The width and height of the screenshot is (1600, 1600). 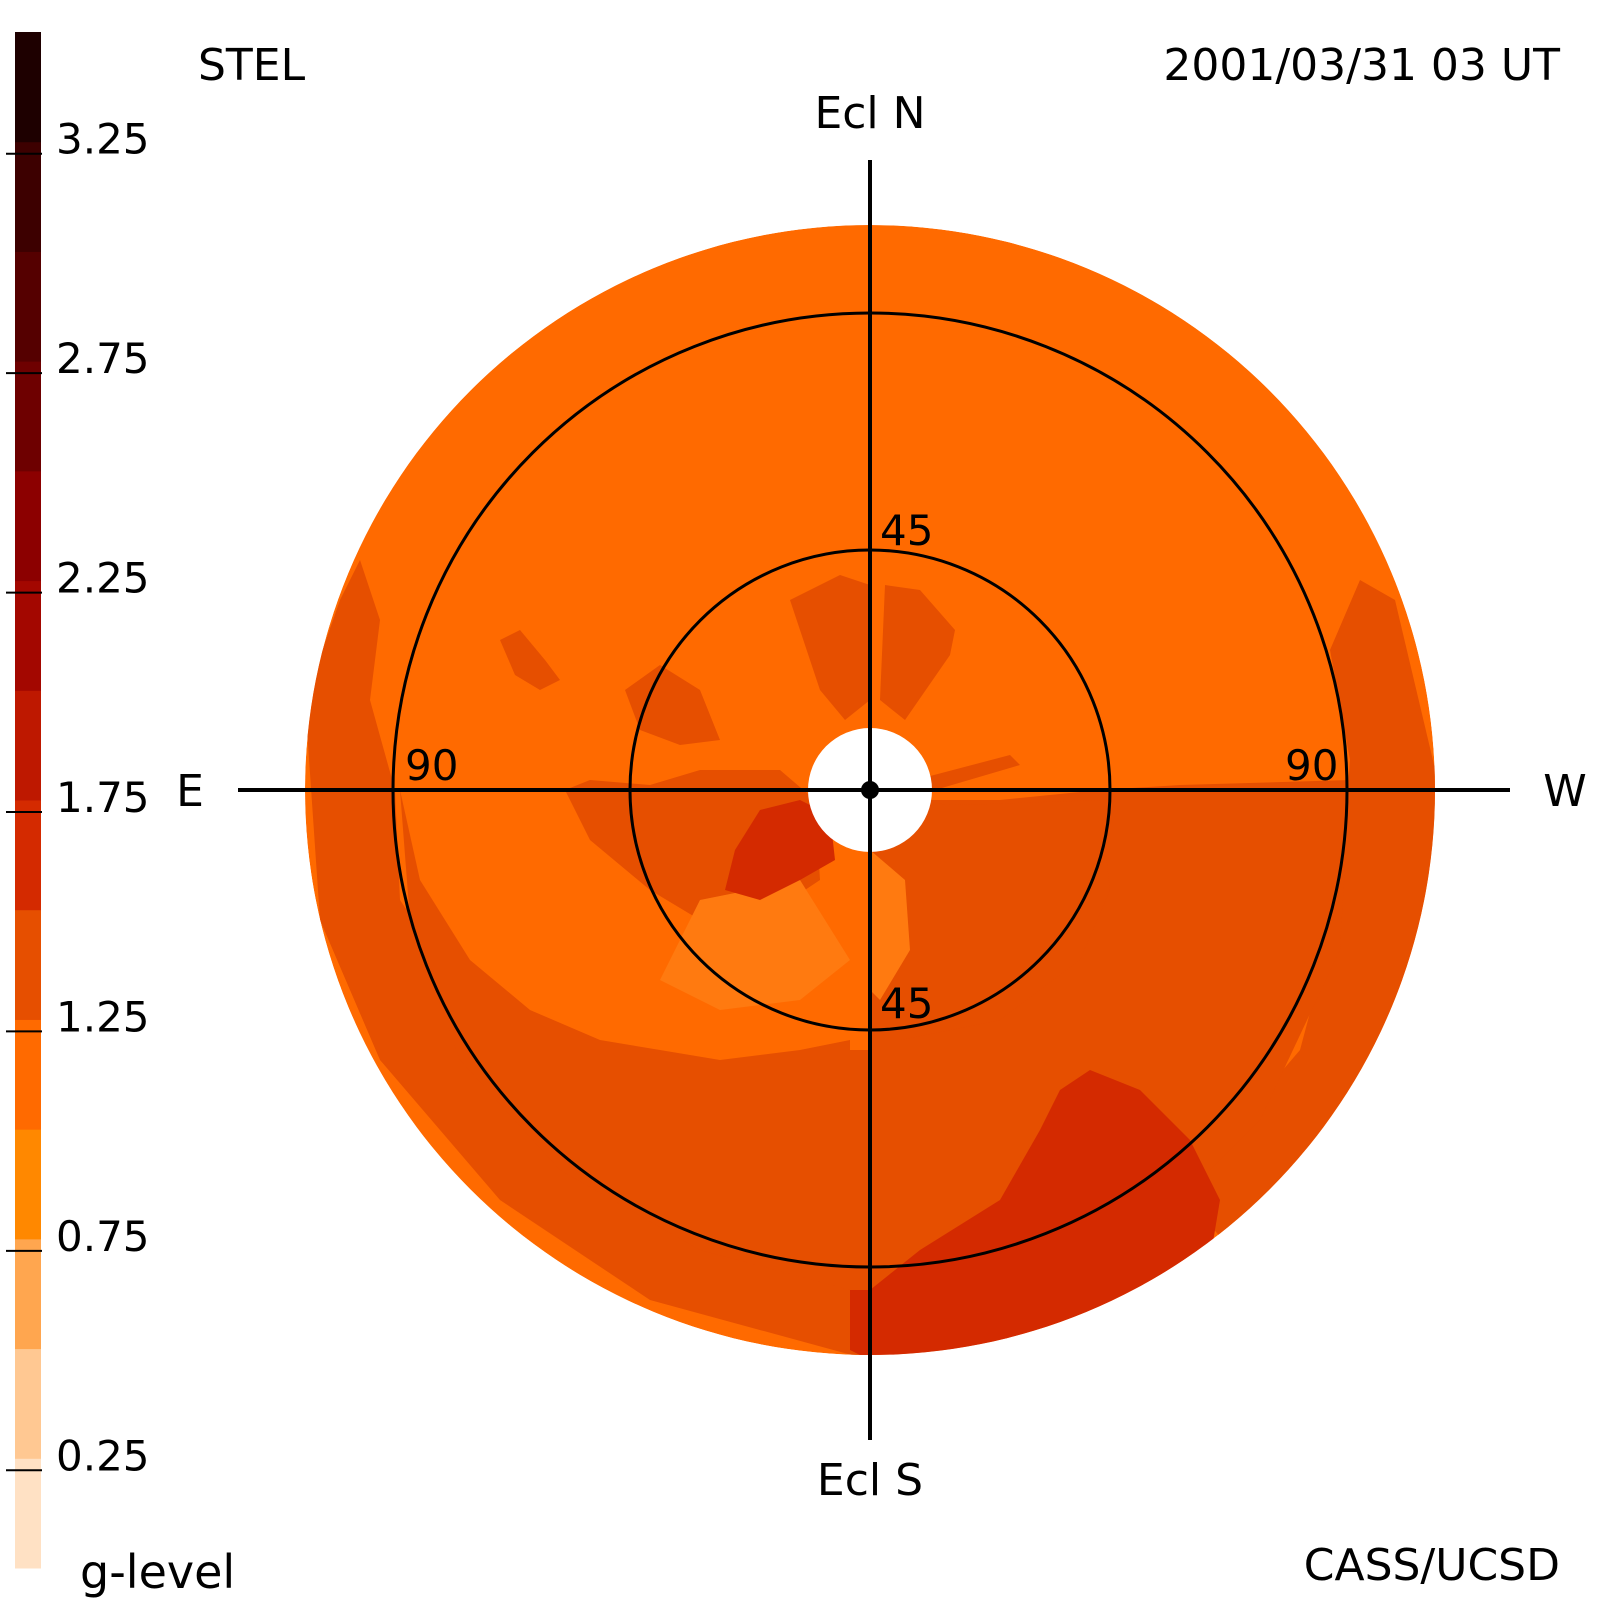 I want to click on east-label: E, so click(x=190, y=791).